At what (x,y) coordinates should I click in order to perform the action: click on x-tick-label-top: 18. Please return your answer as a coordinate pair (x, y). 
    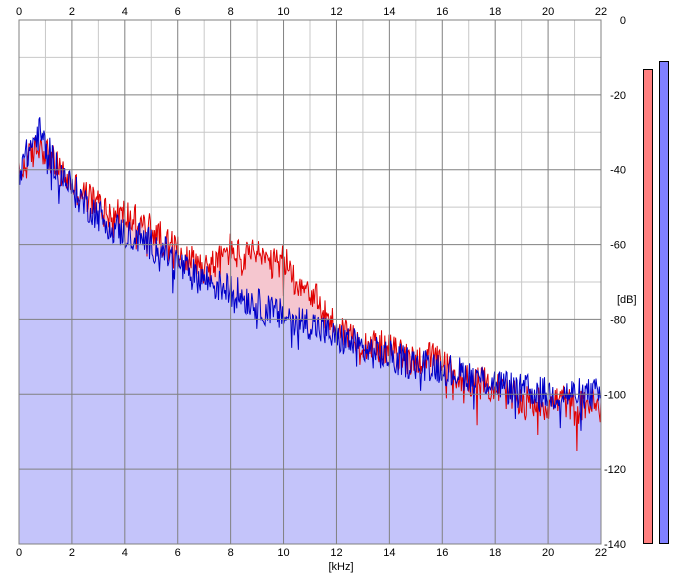
    Looking at the image, I should click on (495, 12).